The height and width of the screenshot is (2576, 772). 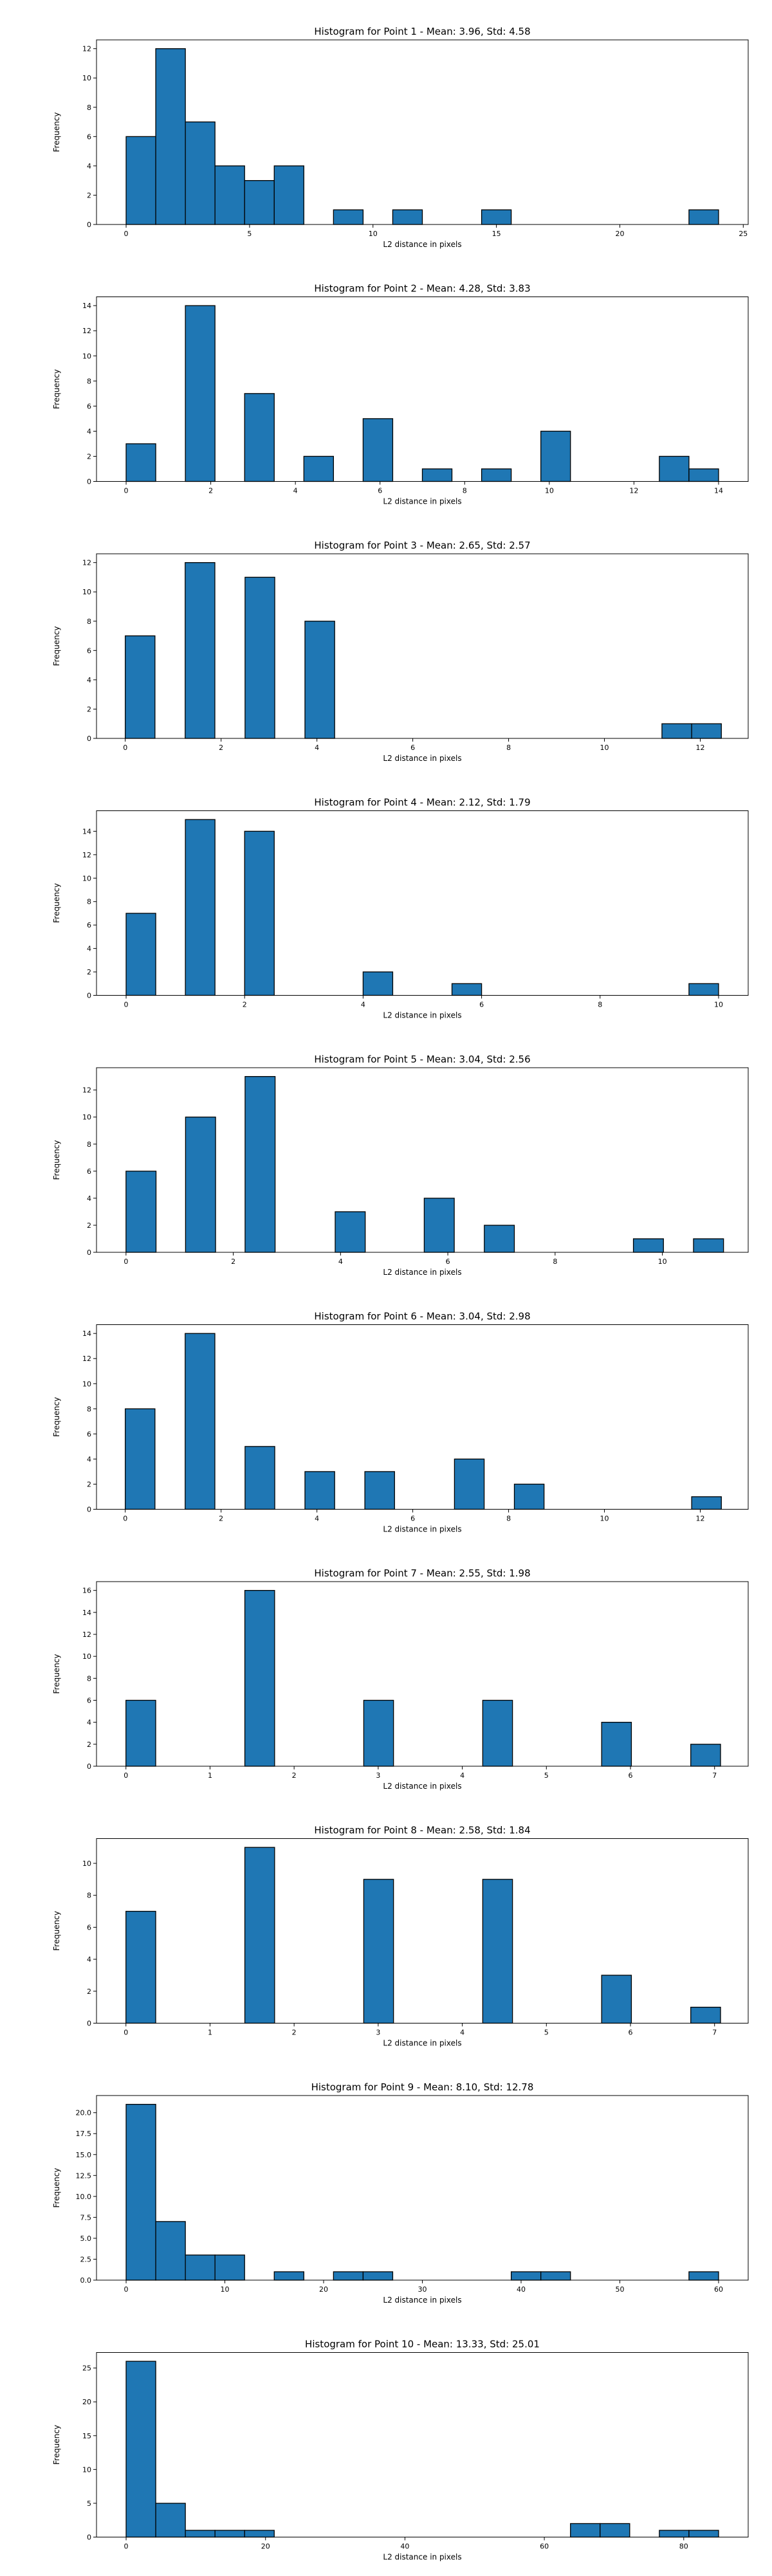 What do you see at coordinates (86, 2238) in the screenshot?
I see `y-tick-label: 5.0` at bounding box center [86, 2238].